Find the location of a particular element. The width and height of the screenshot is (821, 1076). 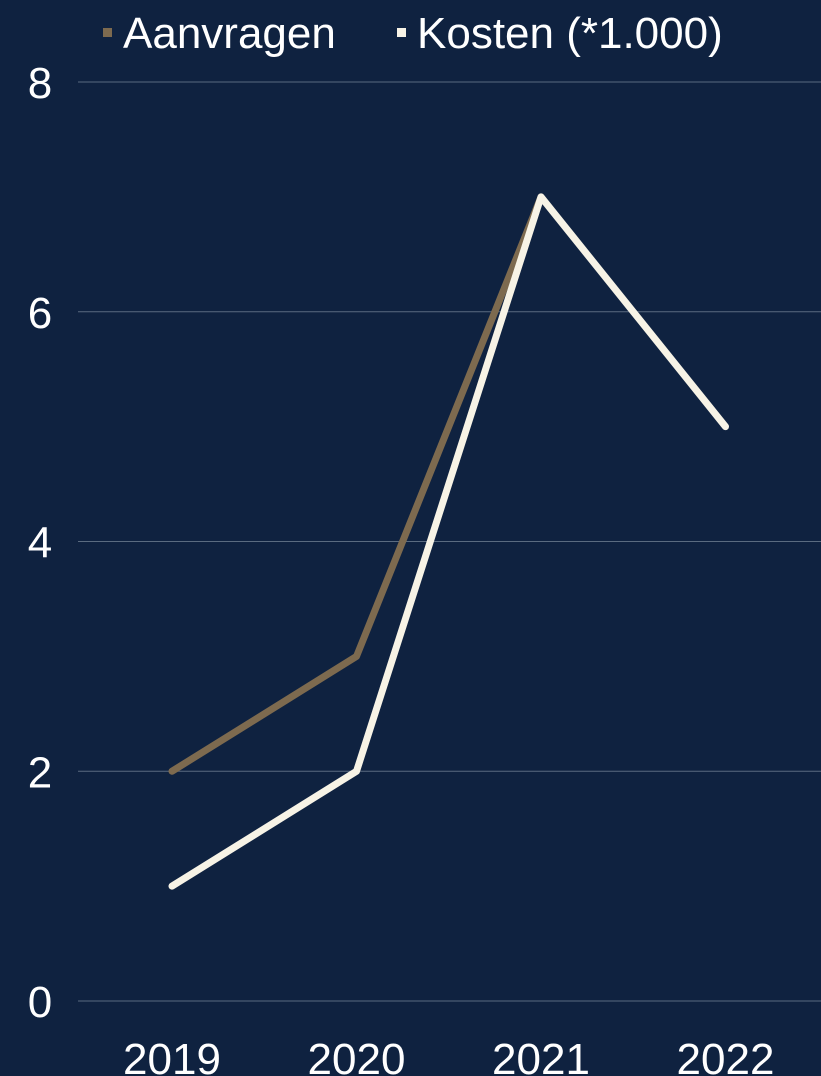

x-tick-label: 2022 is located at coordinates (726, 1055).